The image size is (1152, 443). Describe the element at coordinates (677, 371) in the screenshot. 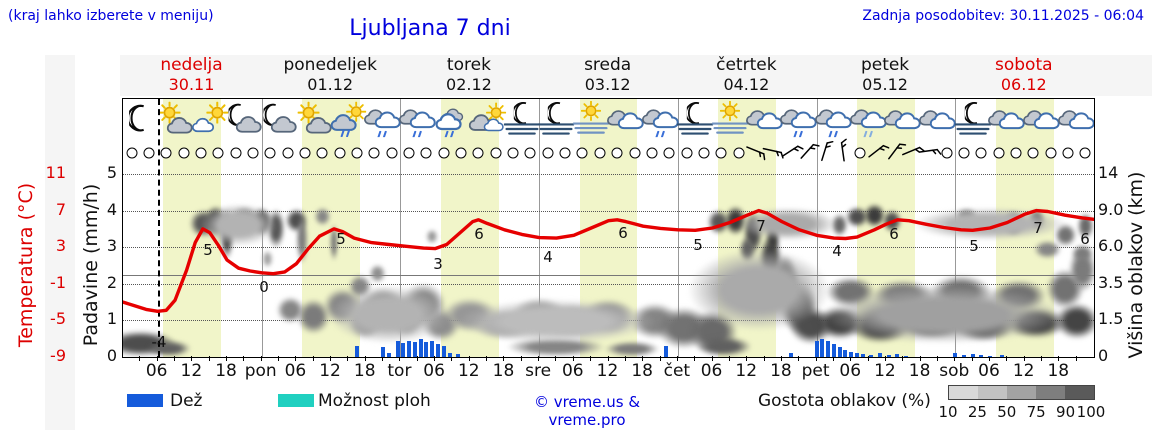

I see `x-day-label: čet` at that location.